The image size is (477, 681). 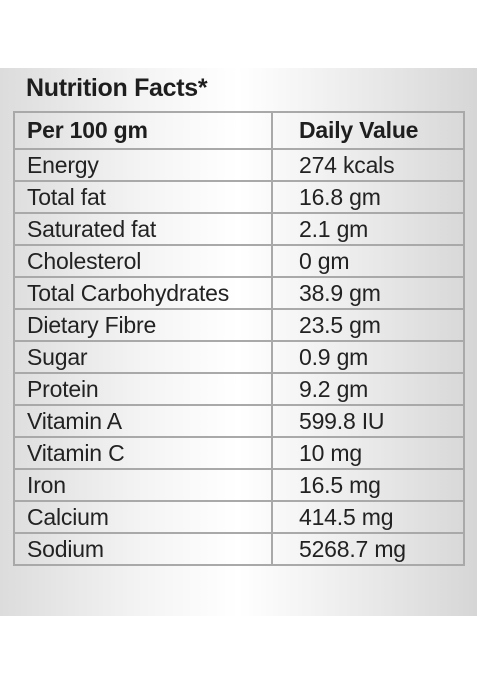 I want to click on table-row: Total fat 16.8 gm, so click(x=239, y=197).